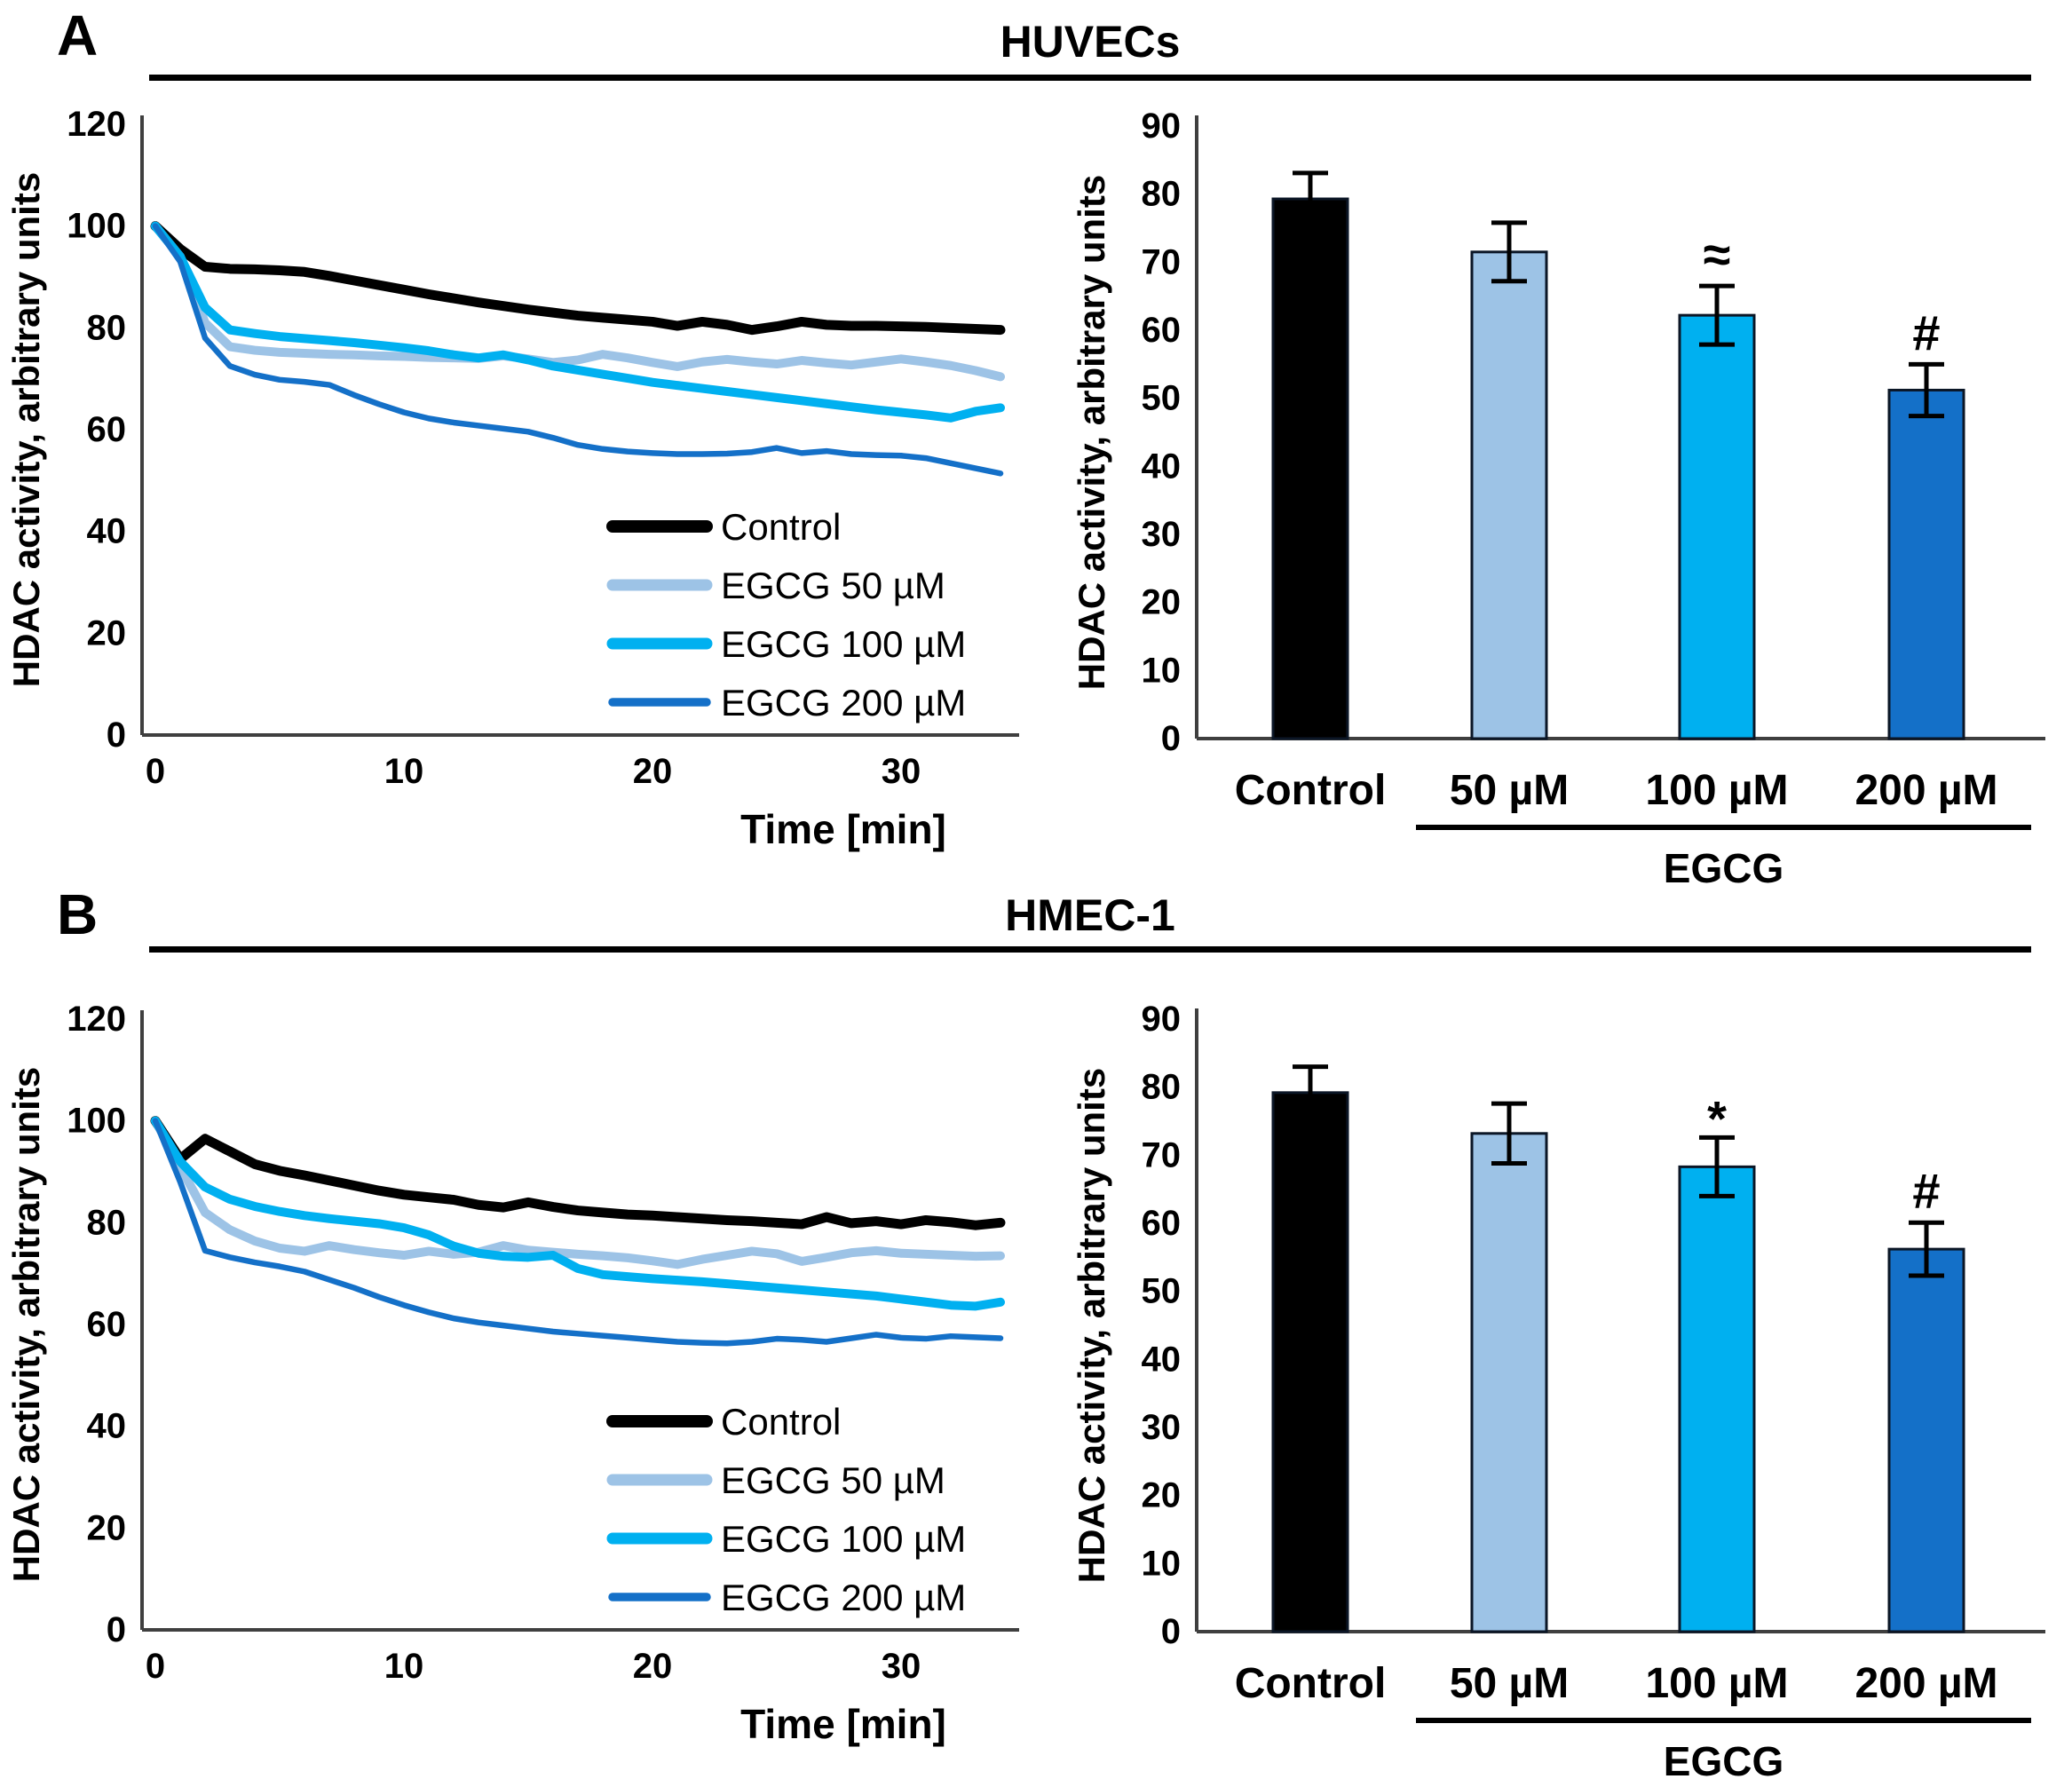  What do you see at coordinates (107, 430) in the screenshot?
I see `panel-a-line-y-tick-60: 60` at bounding box center [107, 430].